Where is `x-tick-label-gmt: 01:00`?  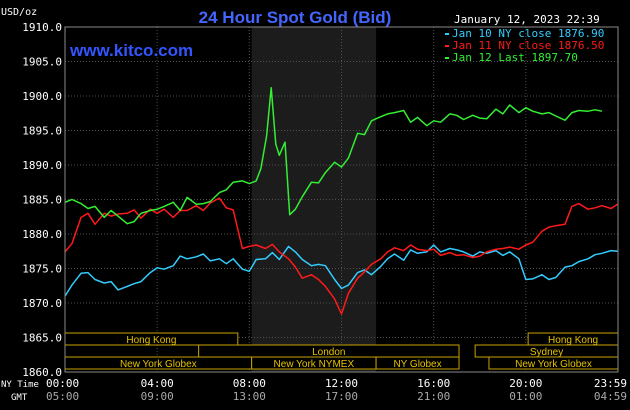 x-tick-label-gmt: 01:00 is located at coordinates (525, 396).